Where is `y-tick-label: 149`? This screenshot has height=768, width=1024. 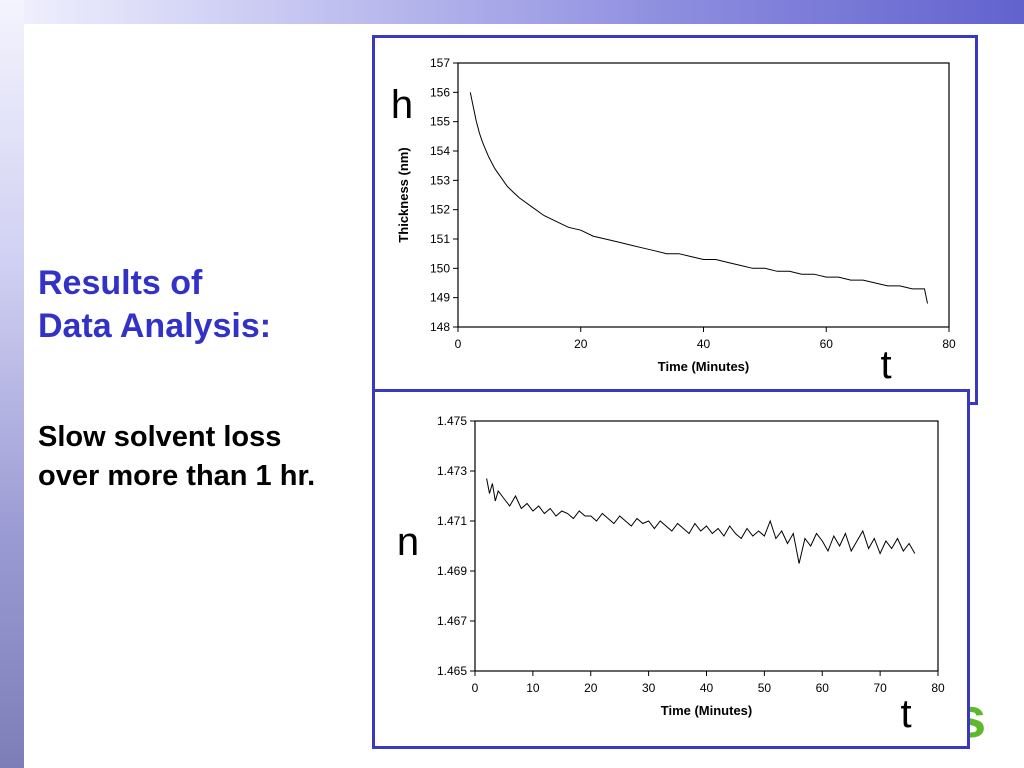
y-tick-label: 149 is located at coordinates (440, 298).